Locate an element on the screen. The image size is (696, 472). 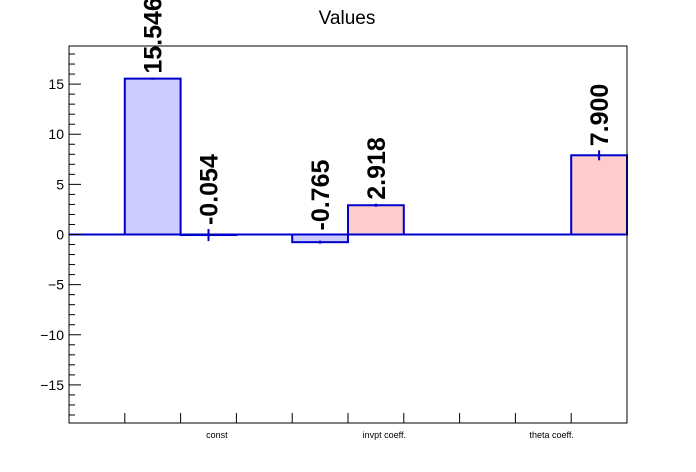
bar-invpt-coeff--s2 is located at coordinates (376, 220).